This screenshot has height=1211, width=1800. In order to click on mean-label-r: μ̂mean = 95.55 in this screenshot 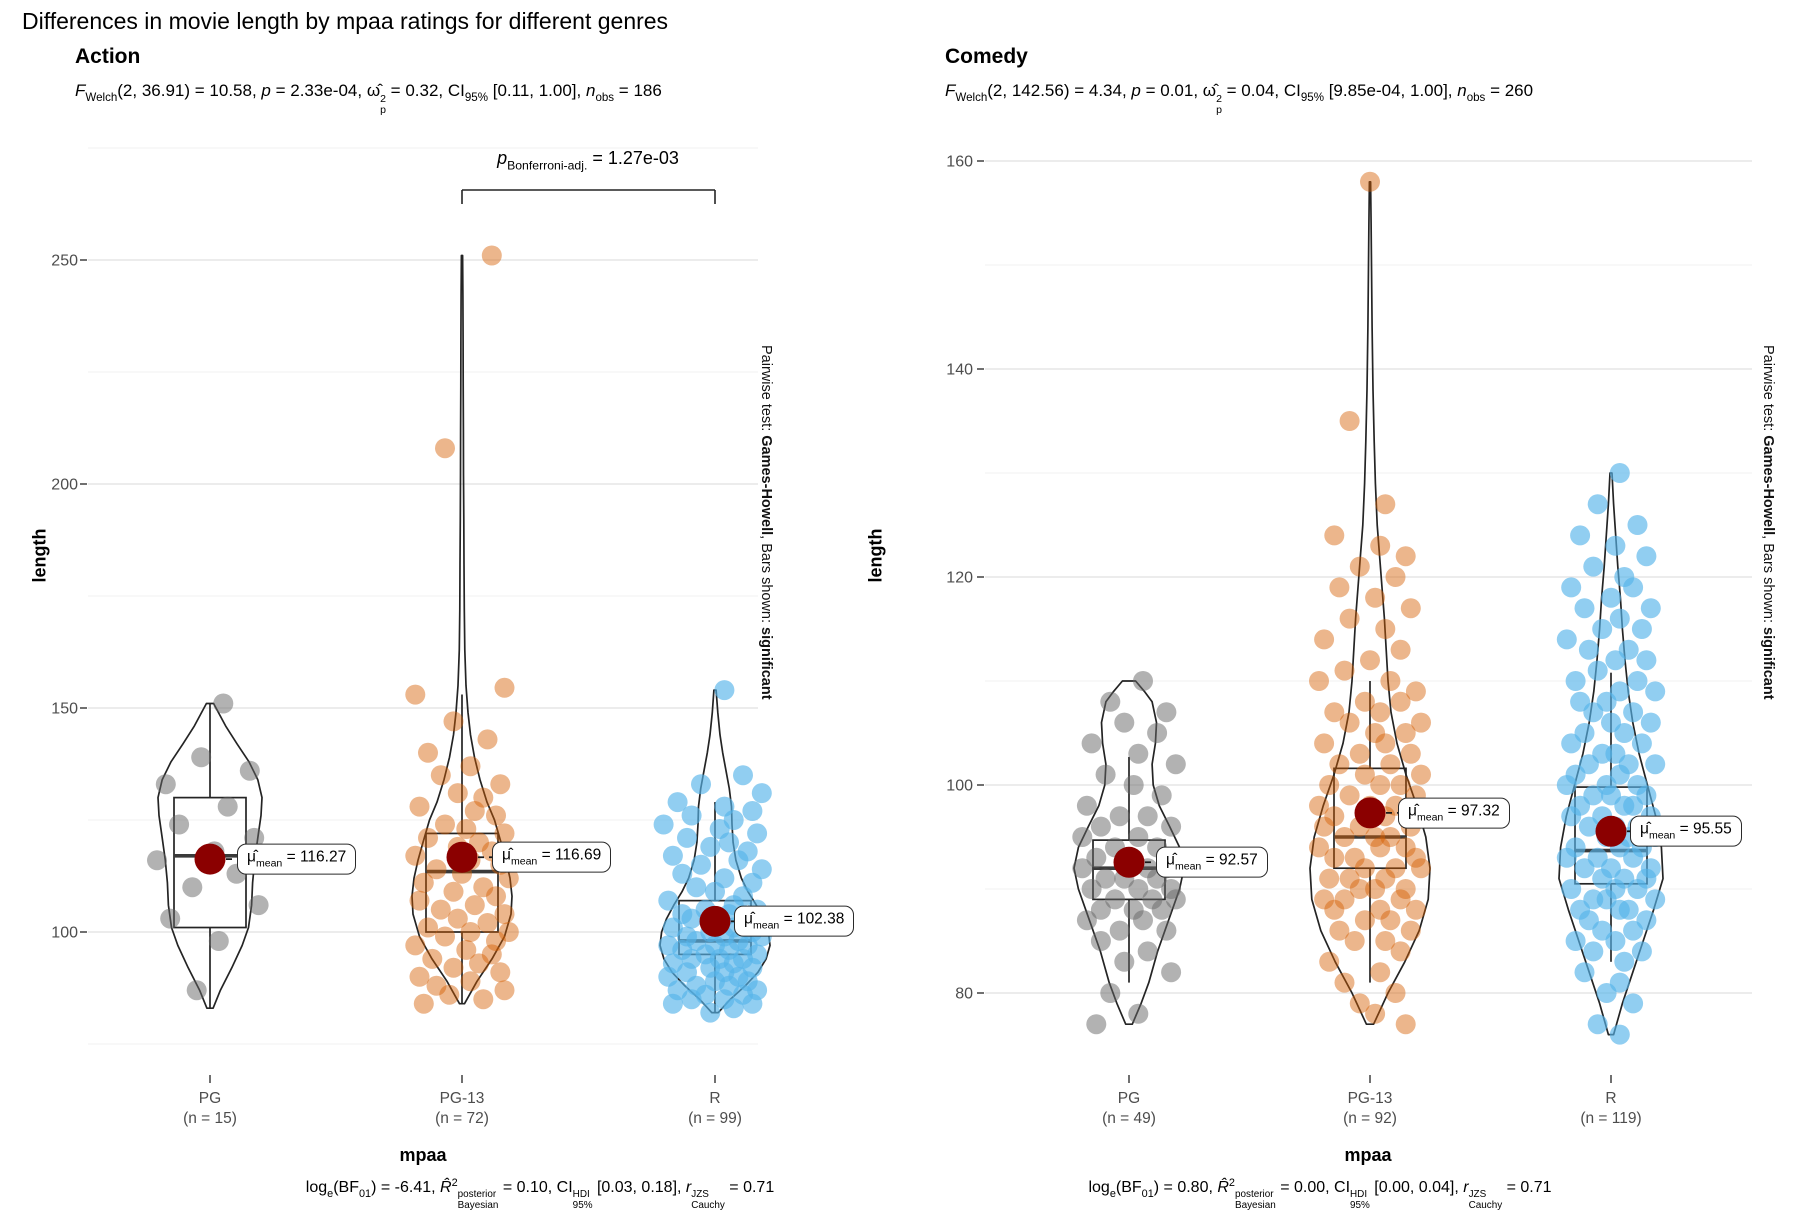, I will do `click(1686, 831)`.